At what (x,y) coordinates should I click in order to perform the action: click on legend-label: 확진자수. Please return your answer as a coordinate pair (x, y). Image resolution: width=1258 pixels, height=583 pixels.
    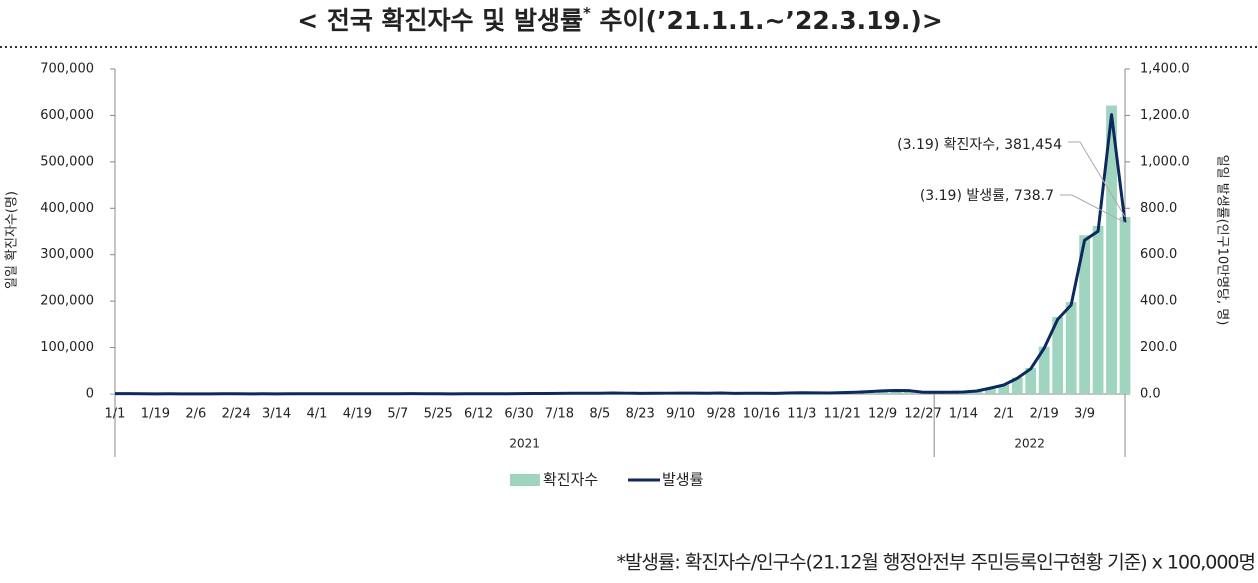
    Looking at the image, I should click on (570, 480).